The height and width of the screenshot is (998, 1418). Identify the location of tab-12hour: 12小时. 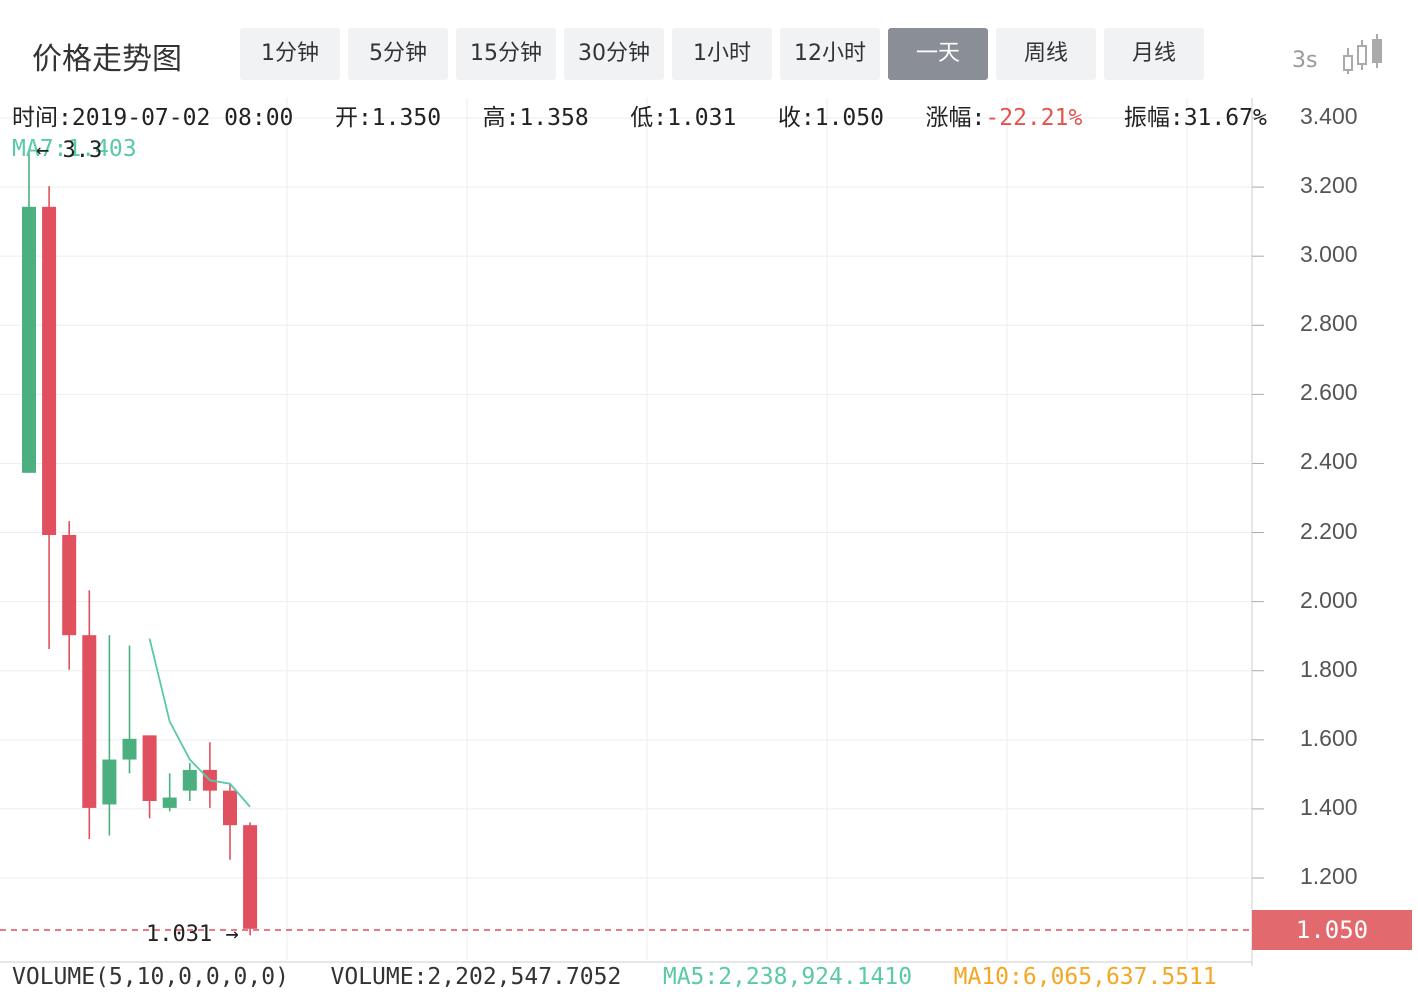
(830, 54).